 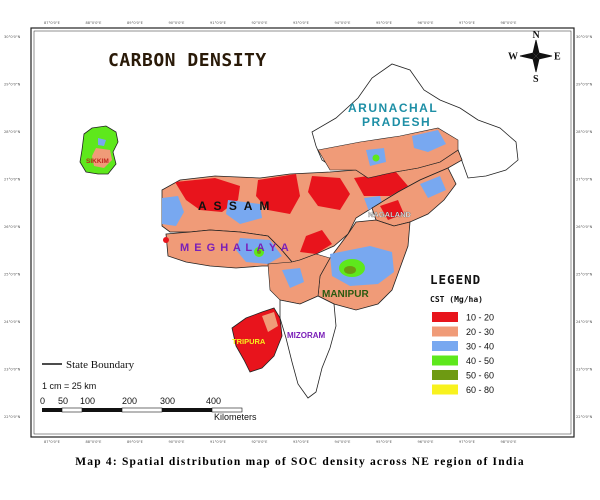 I want to click on assam-red-east, so click(x=329, y=193).